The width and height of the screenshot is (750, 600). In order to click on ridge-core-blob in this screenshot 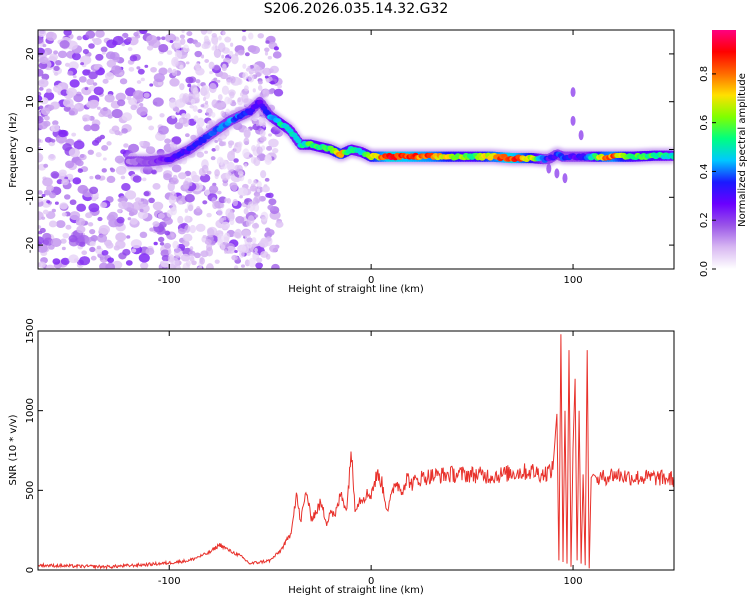, I will do `click(298, 141)`.